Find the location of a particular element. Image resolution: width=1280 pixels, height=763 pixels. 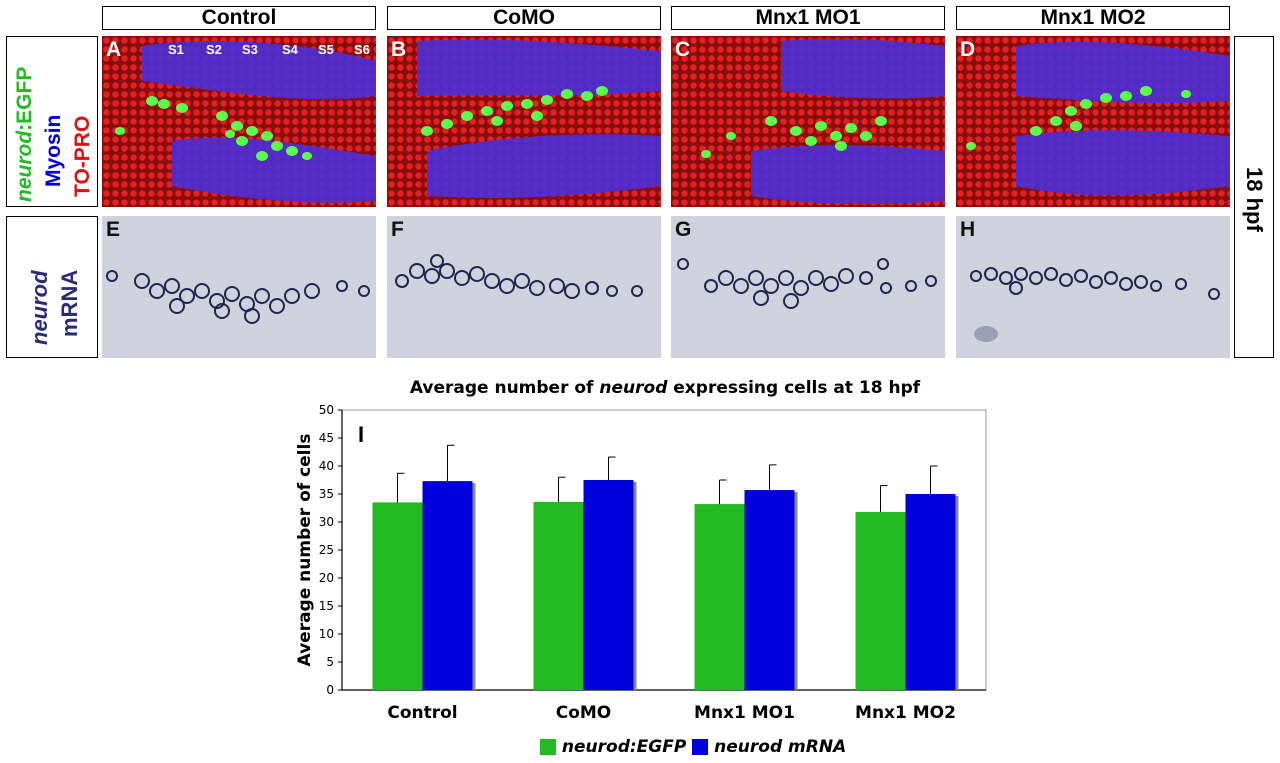

panel-d-fluorescence: D is located at coordinates (1093, 121).